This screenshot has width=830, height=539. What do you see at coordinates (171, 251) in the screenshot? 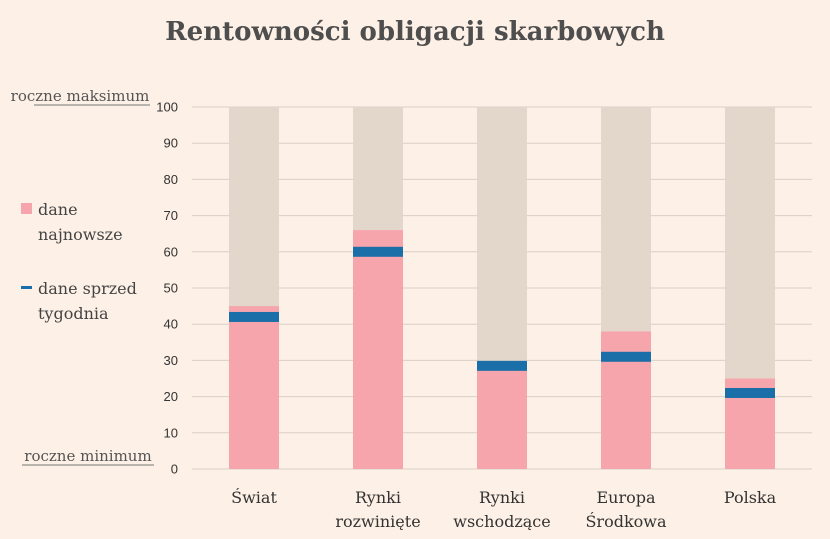
I see `y-tick-label: 60` at bounding box center [171, 251].